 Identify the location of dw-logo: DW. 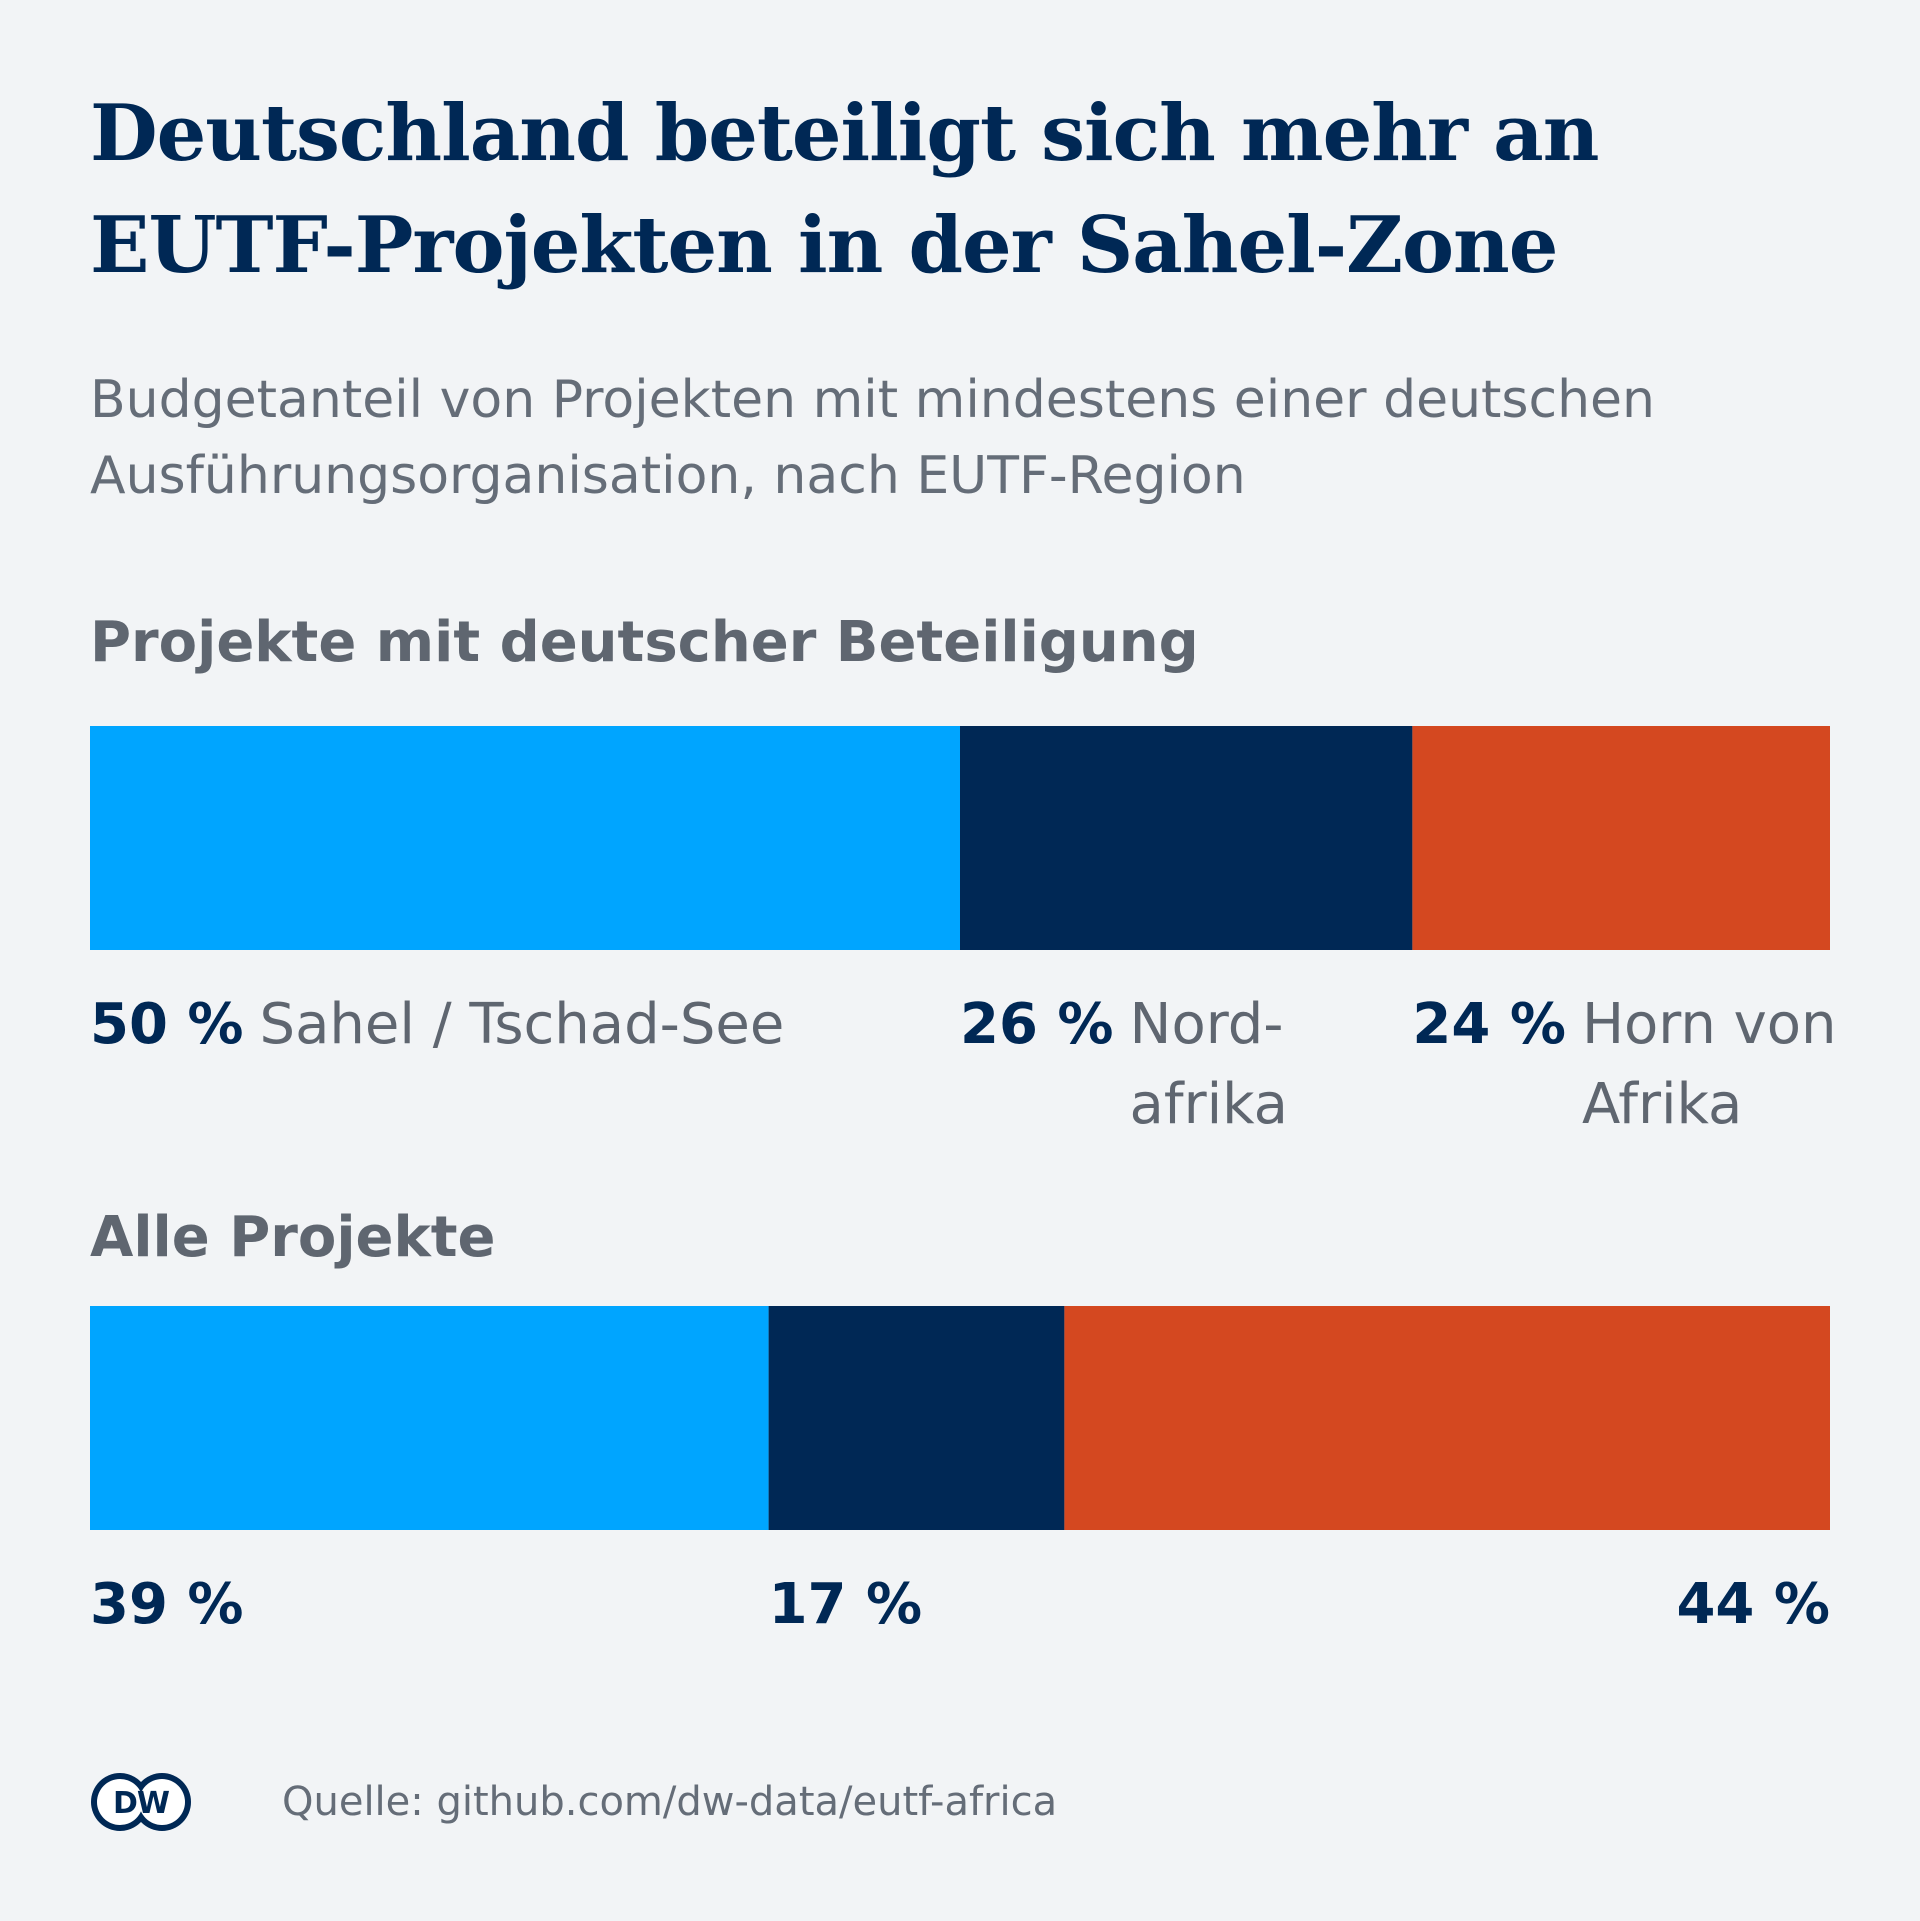
(141, 1802).